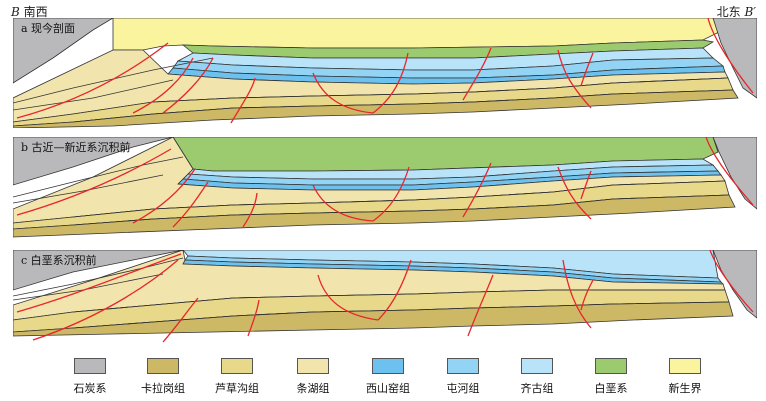 This screenshot has width=766, height=401. What do you see at coordinates (313, 377) in the screenshot?
I see `legend-item-tiaohu: 条湖组` at bounding box center [313, 377].